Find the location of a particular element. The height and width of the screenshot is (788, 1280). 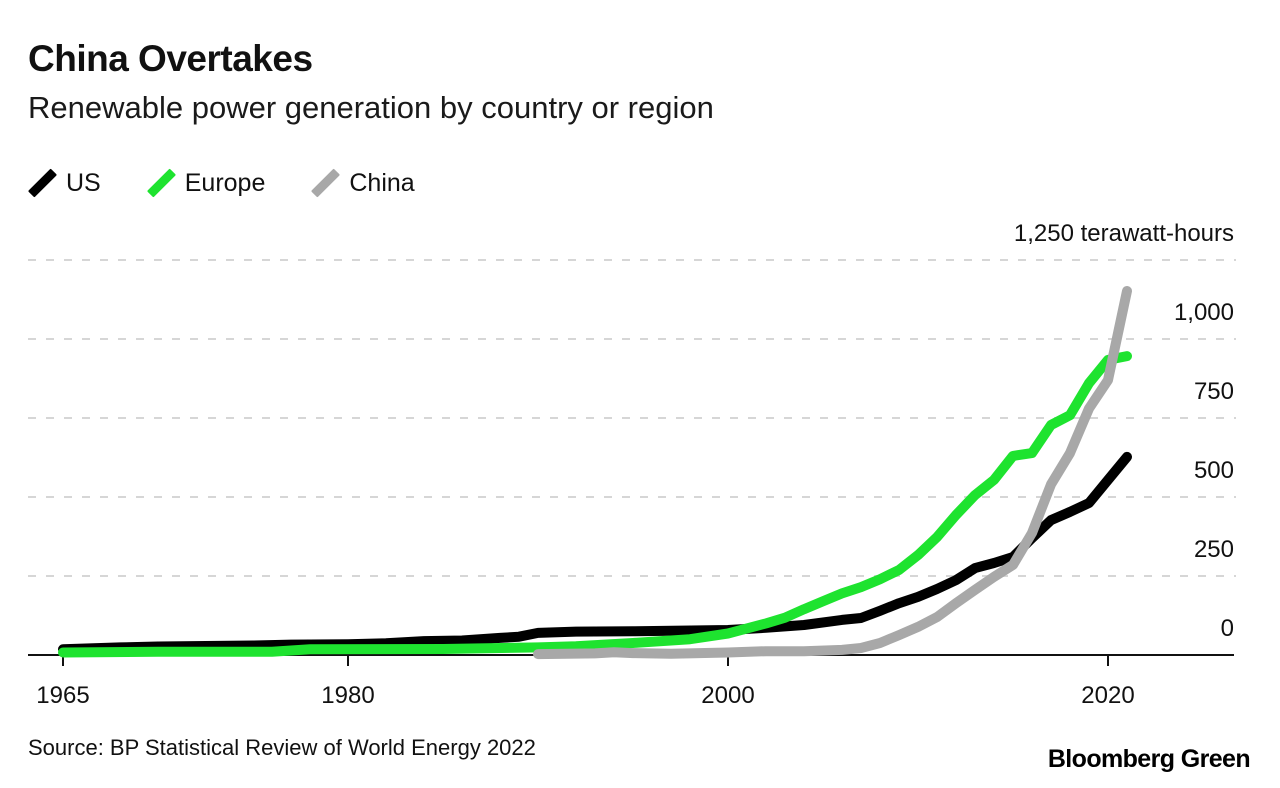

legend: US Europe China is located at coordinates (244, 183).